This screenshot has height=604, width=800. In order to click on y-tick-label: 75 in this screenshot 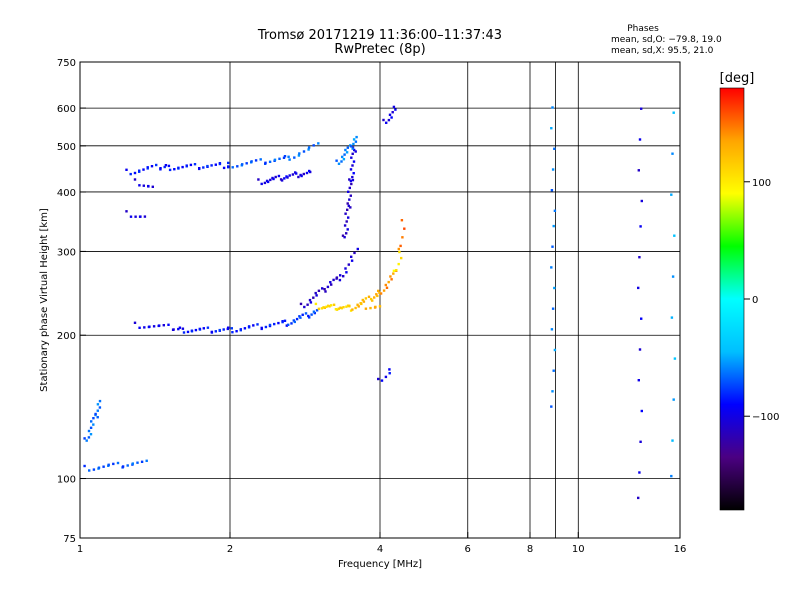, I will do `click(69, 539)`.